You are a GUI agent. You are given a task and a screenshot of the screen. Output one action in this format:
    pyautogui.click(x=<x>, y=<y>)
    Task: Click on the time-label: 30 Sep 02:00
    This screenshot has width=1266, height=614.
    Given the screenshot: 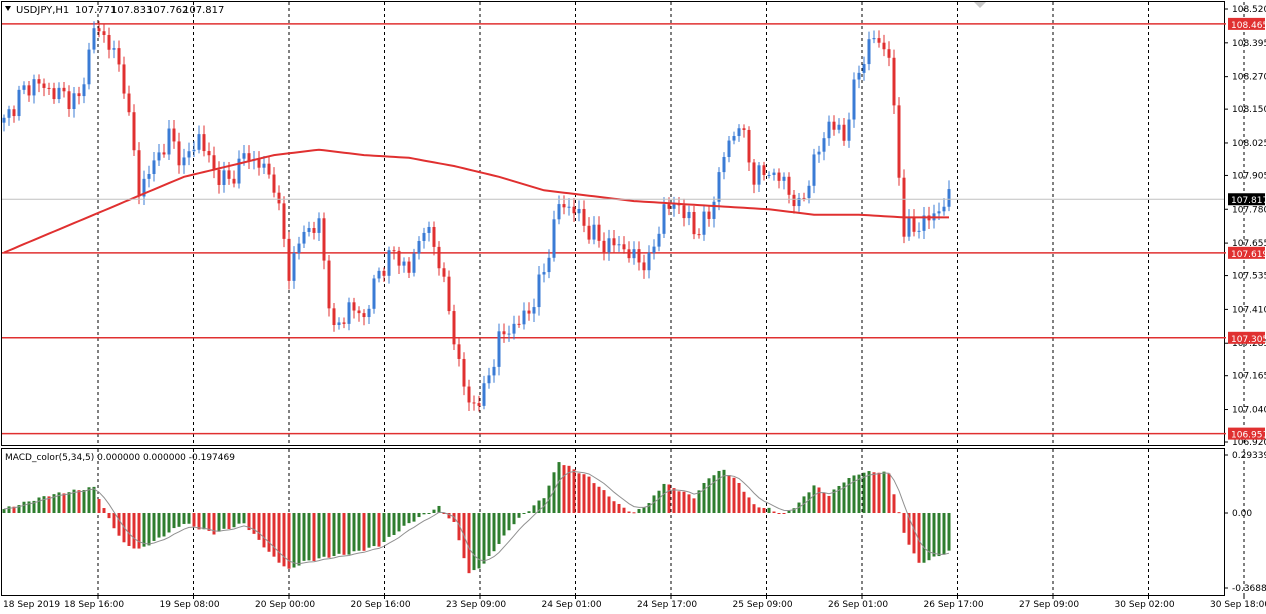 What is the action you would take?
    pyautogui.click(x=1145, y=605)
    